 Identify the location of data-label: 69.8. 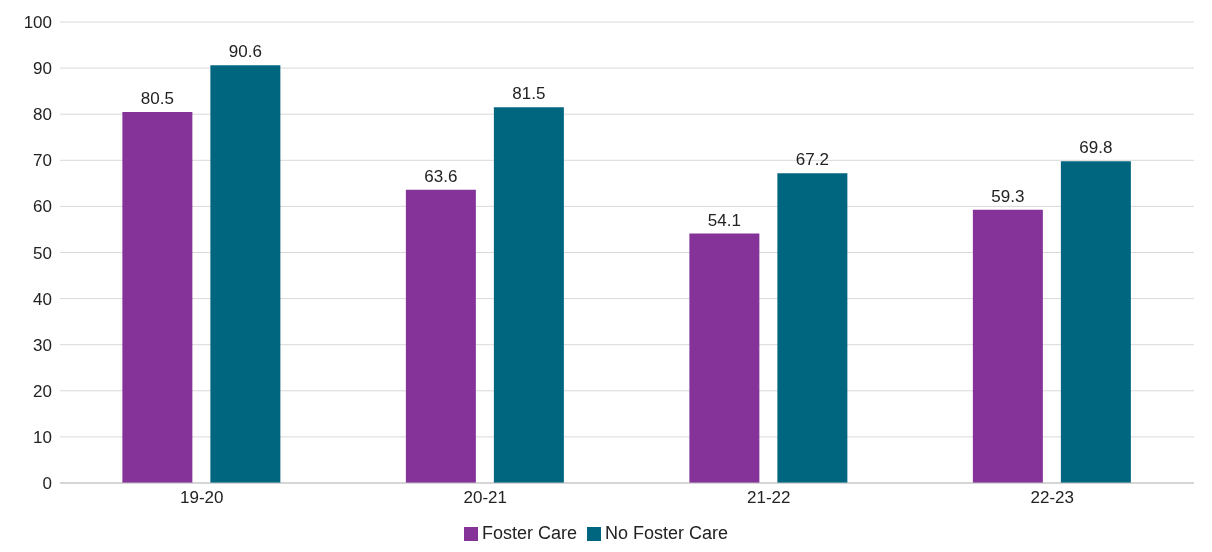
(1096, 148).